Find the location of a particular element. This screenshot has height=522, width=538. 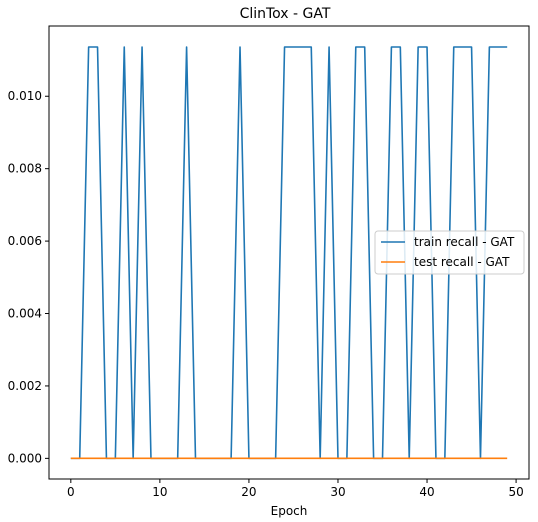

chart-title: ClinTox - GAT is located at coordinates (285, 14).